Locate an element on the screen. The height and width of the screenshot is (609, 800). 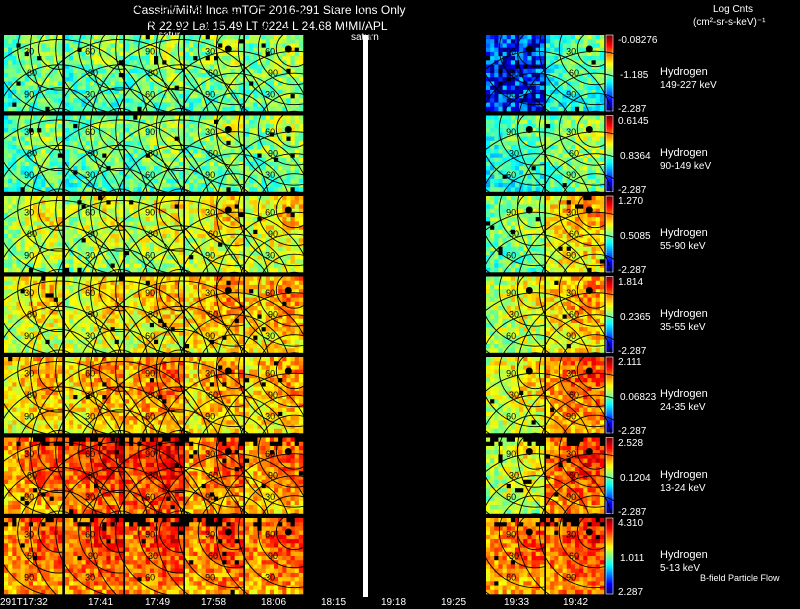
colorbar-mid-label: 1.011 is located at coordinates (632, 558).